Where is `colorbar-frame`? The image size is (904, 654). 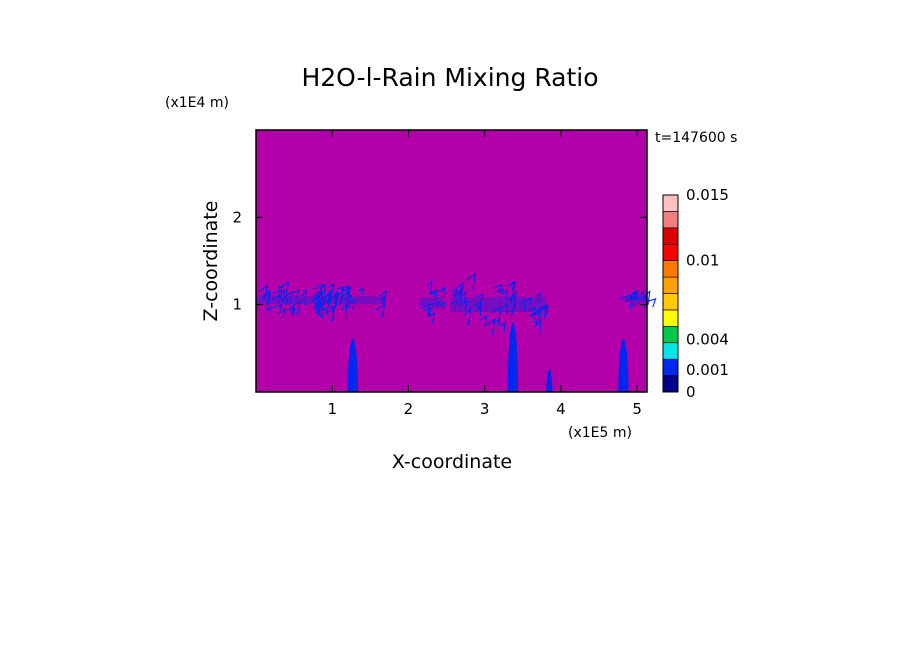
colorbar-frame is located at coordinates (670, 293).